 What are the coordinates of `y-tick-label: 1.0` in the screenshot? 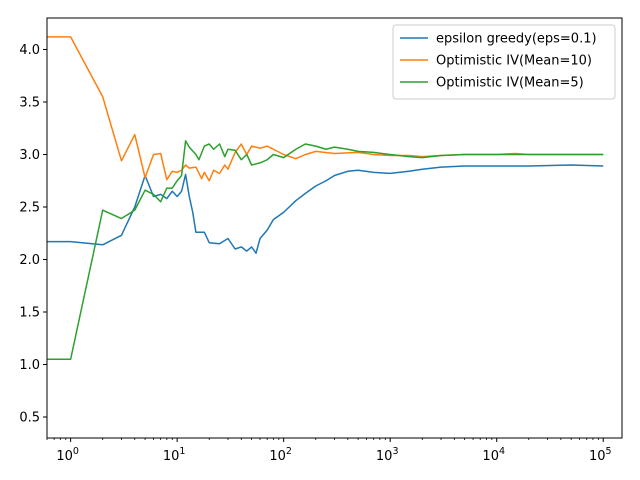 It's located at (29, 365).